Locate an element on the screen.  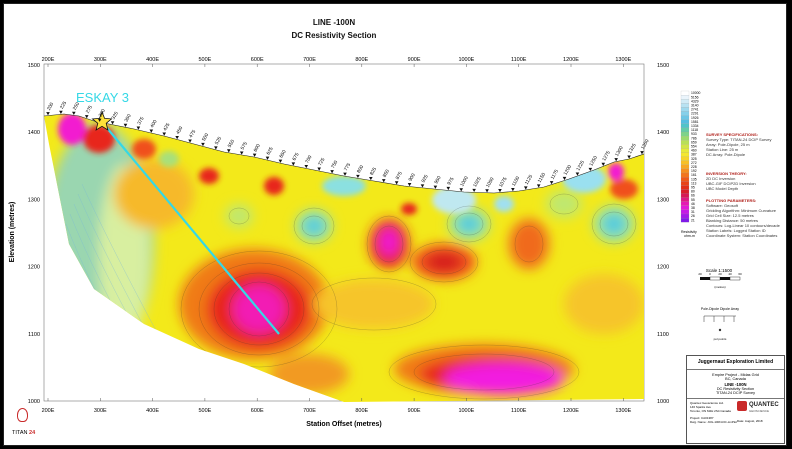
station-label: 900 is located at coordinates (412, 177).